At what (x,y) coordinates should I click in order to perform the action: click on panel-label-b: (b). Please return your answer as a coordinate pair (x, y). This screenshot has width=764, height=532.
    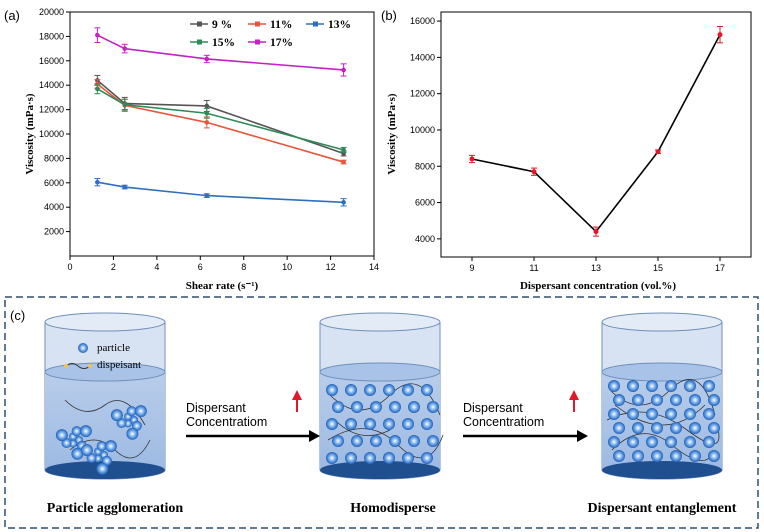
    Looking at the image, I should click on (389, 15).